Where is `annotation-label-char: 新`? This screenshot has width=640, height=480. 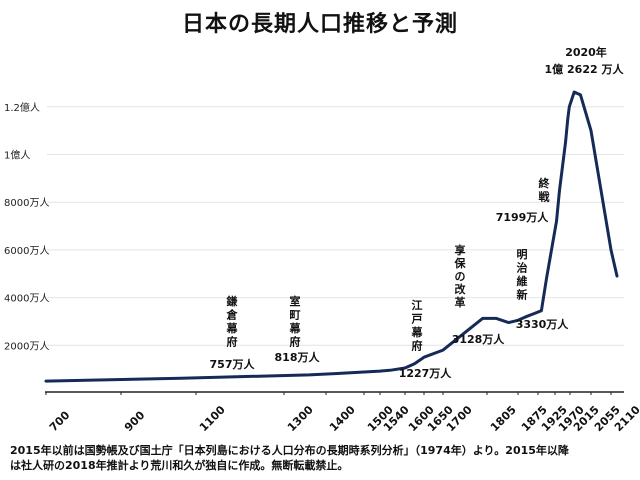 annotation-label-char: 新 is located at coordinates (522, 295).